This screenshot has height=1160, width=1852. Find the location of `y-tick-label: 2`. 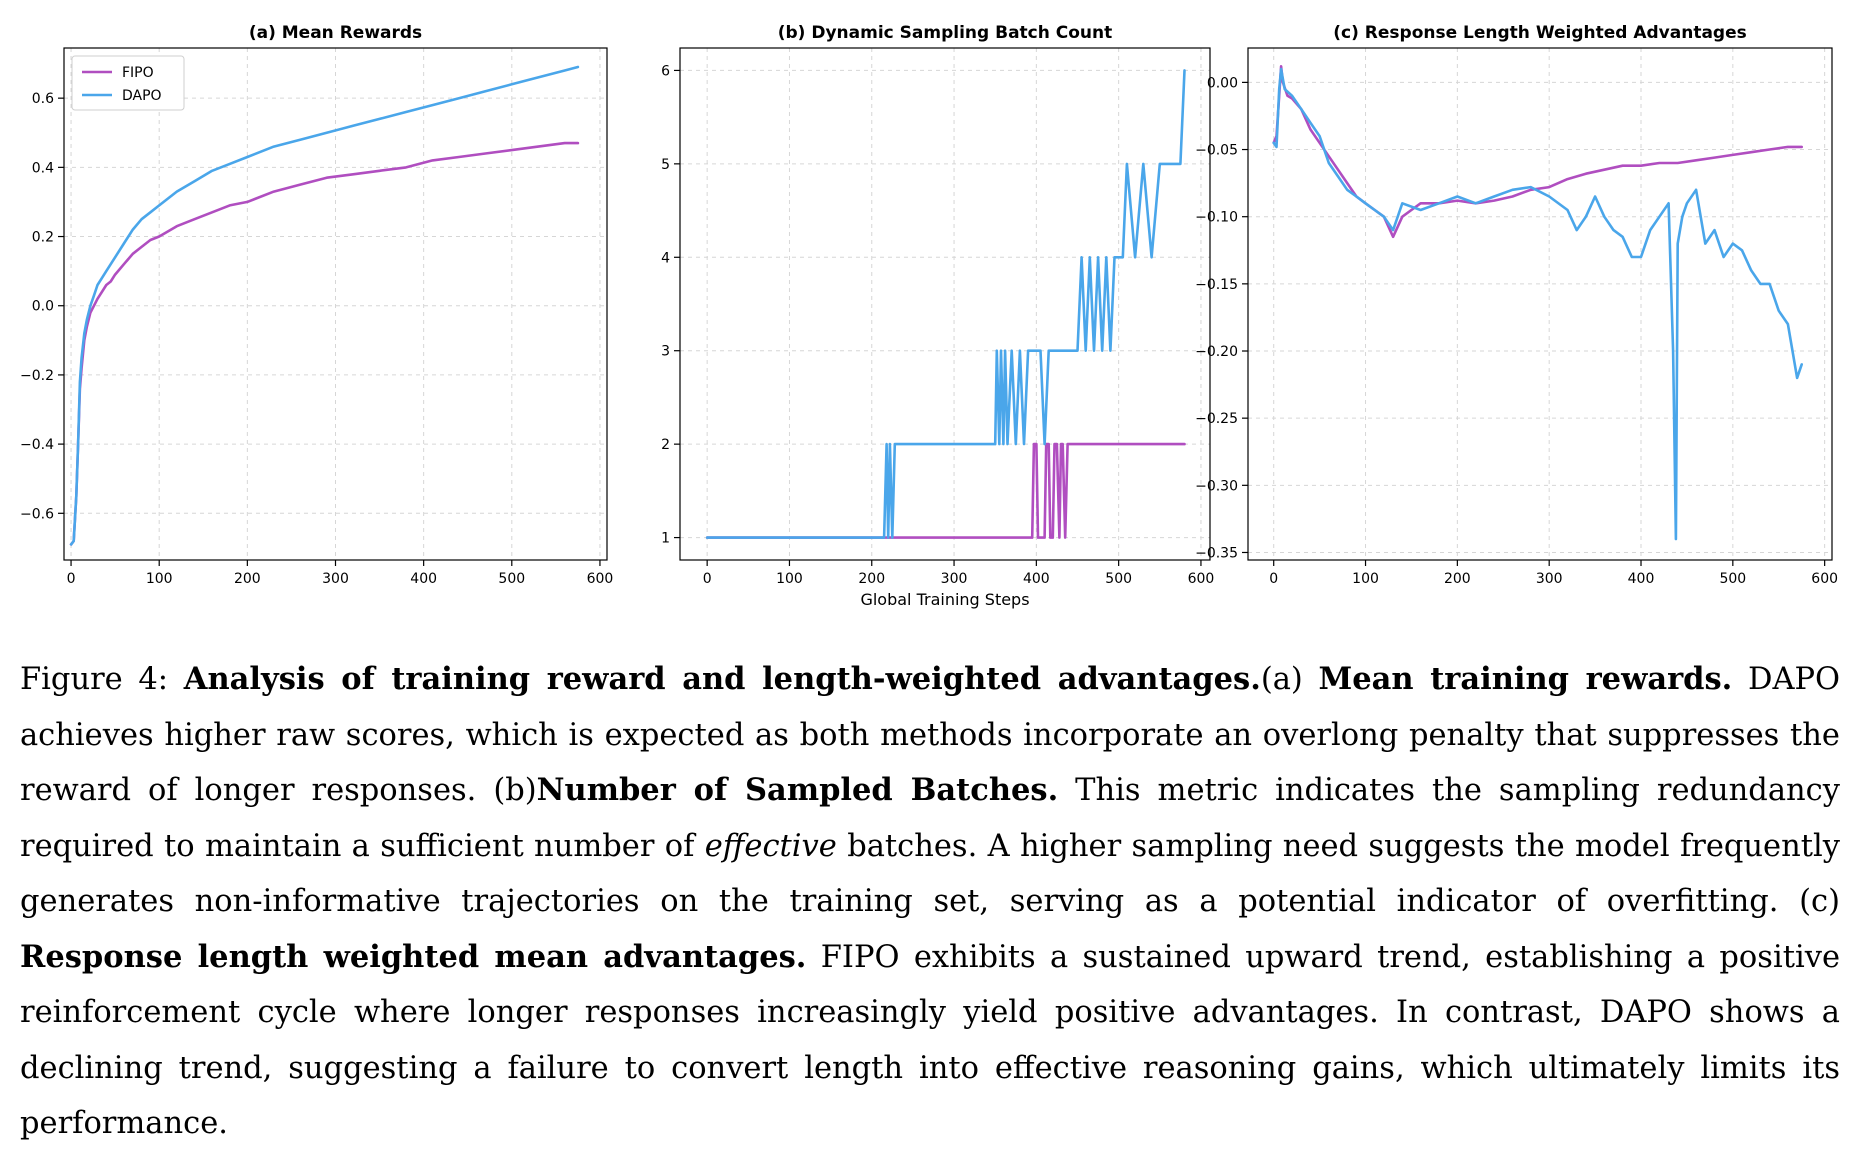

y-tick-label: 2 is located at coordinates (665, 445).